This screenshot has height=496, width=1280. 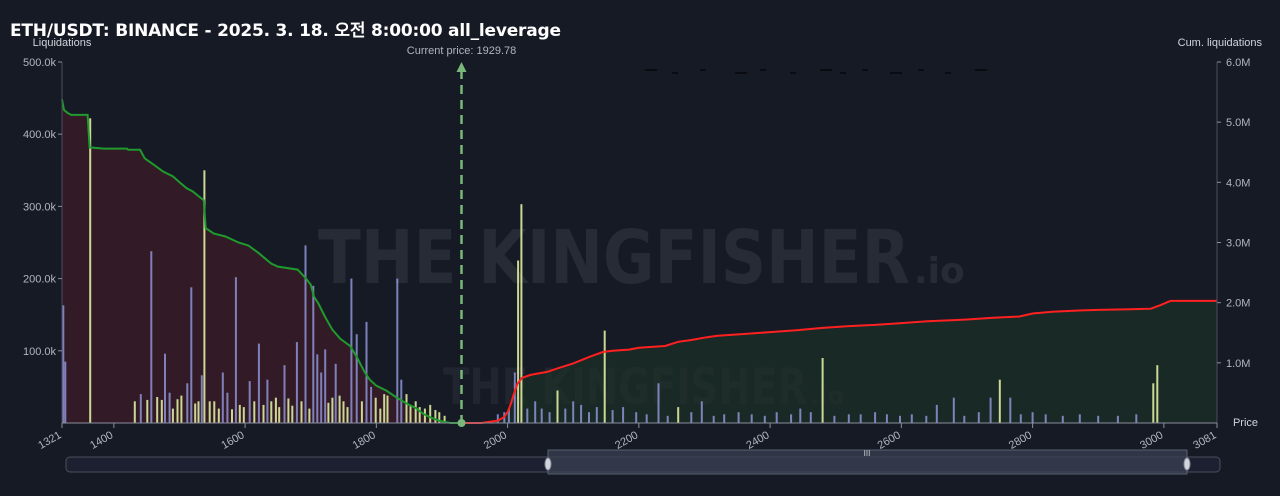 What do you see at coordinates (889, 440) in the screenshot?
I see `x-tick-label: 2600` at bounding box center [889, 440].